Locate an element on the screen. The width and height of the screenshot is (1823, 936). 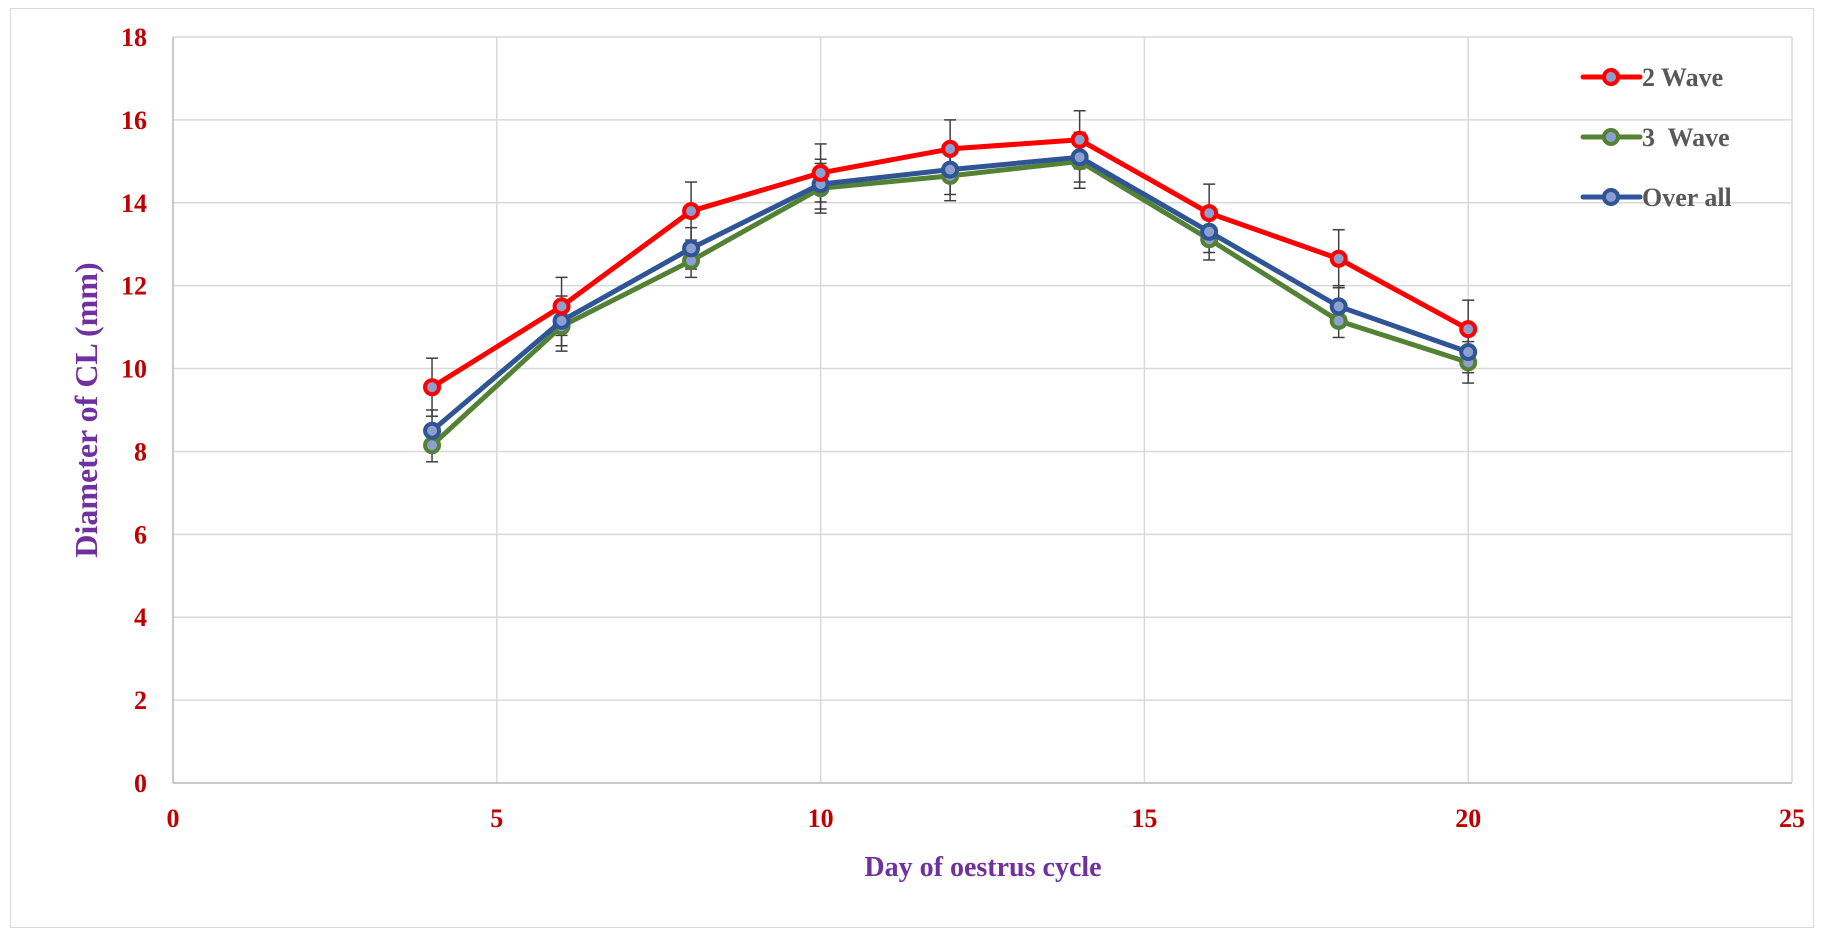
legend-label: 2 Wave is located at coordinates (1682, 77).